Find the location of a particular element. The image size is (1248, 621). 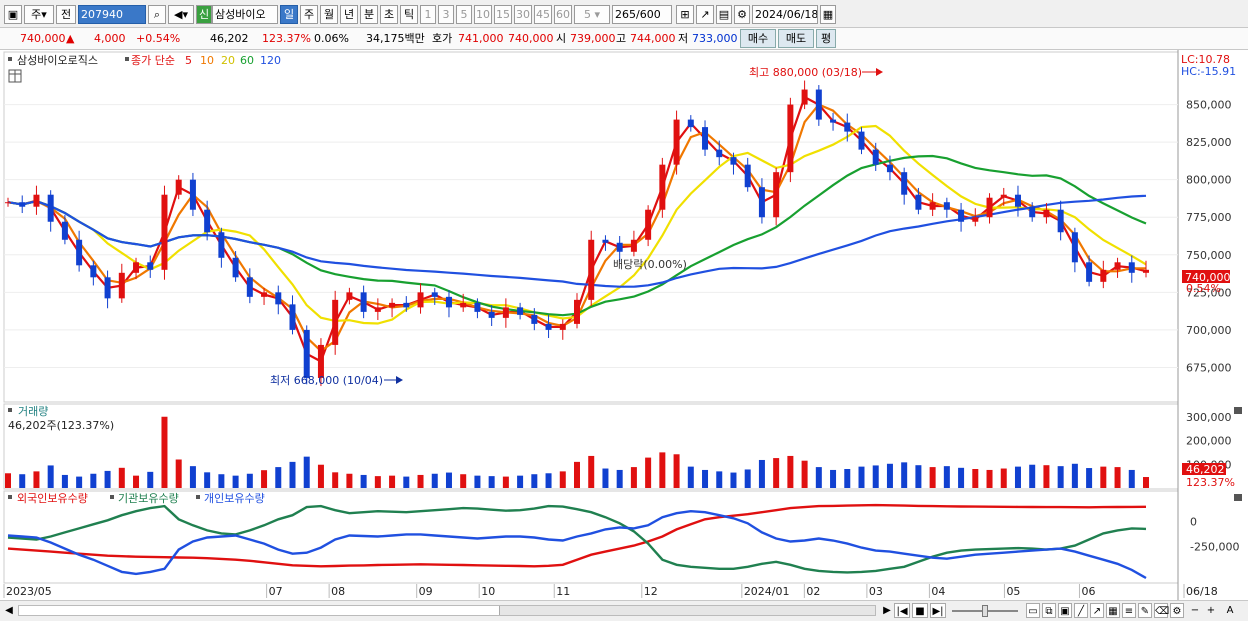

tab-tick: 틱 is located at coordinates (409, 14).